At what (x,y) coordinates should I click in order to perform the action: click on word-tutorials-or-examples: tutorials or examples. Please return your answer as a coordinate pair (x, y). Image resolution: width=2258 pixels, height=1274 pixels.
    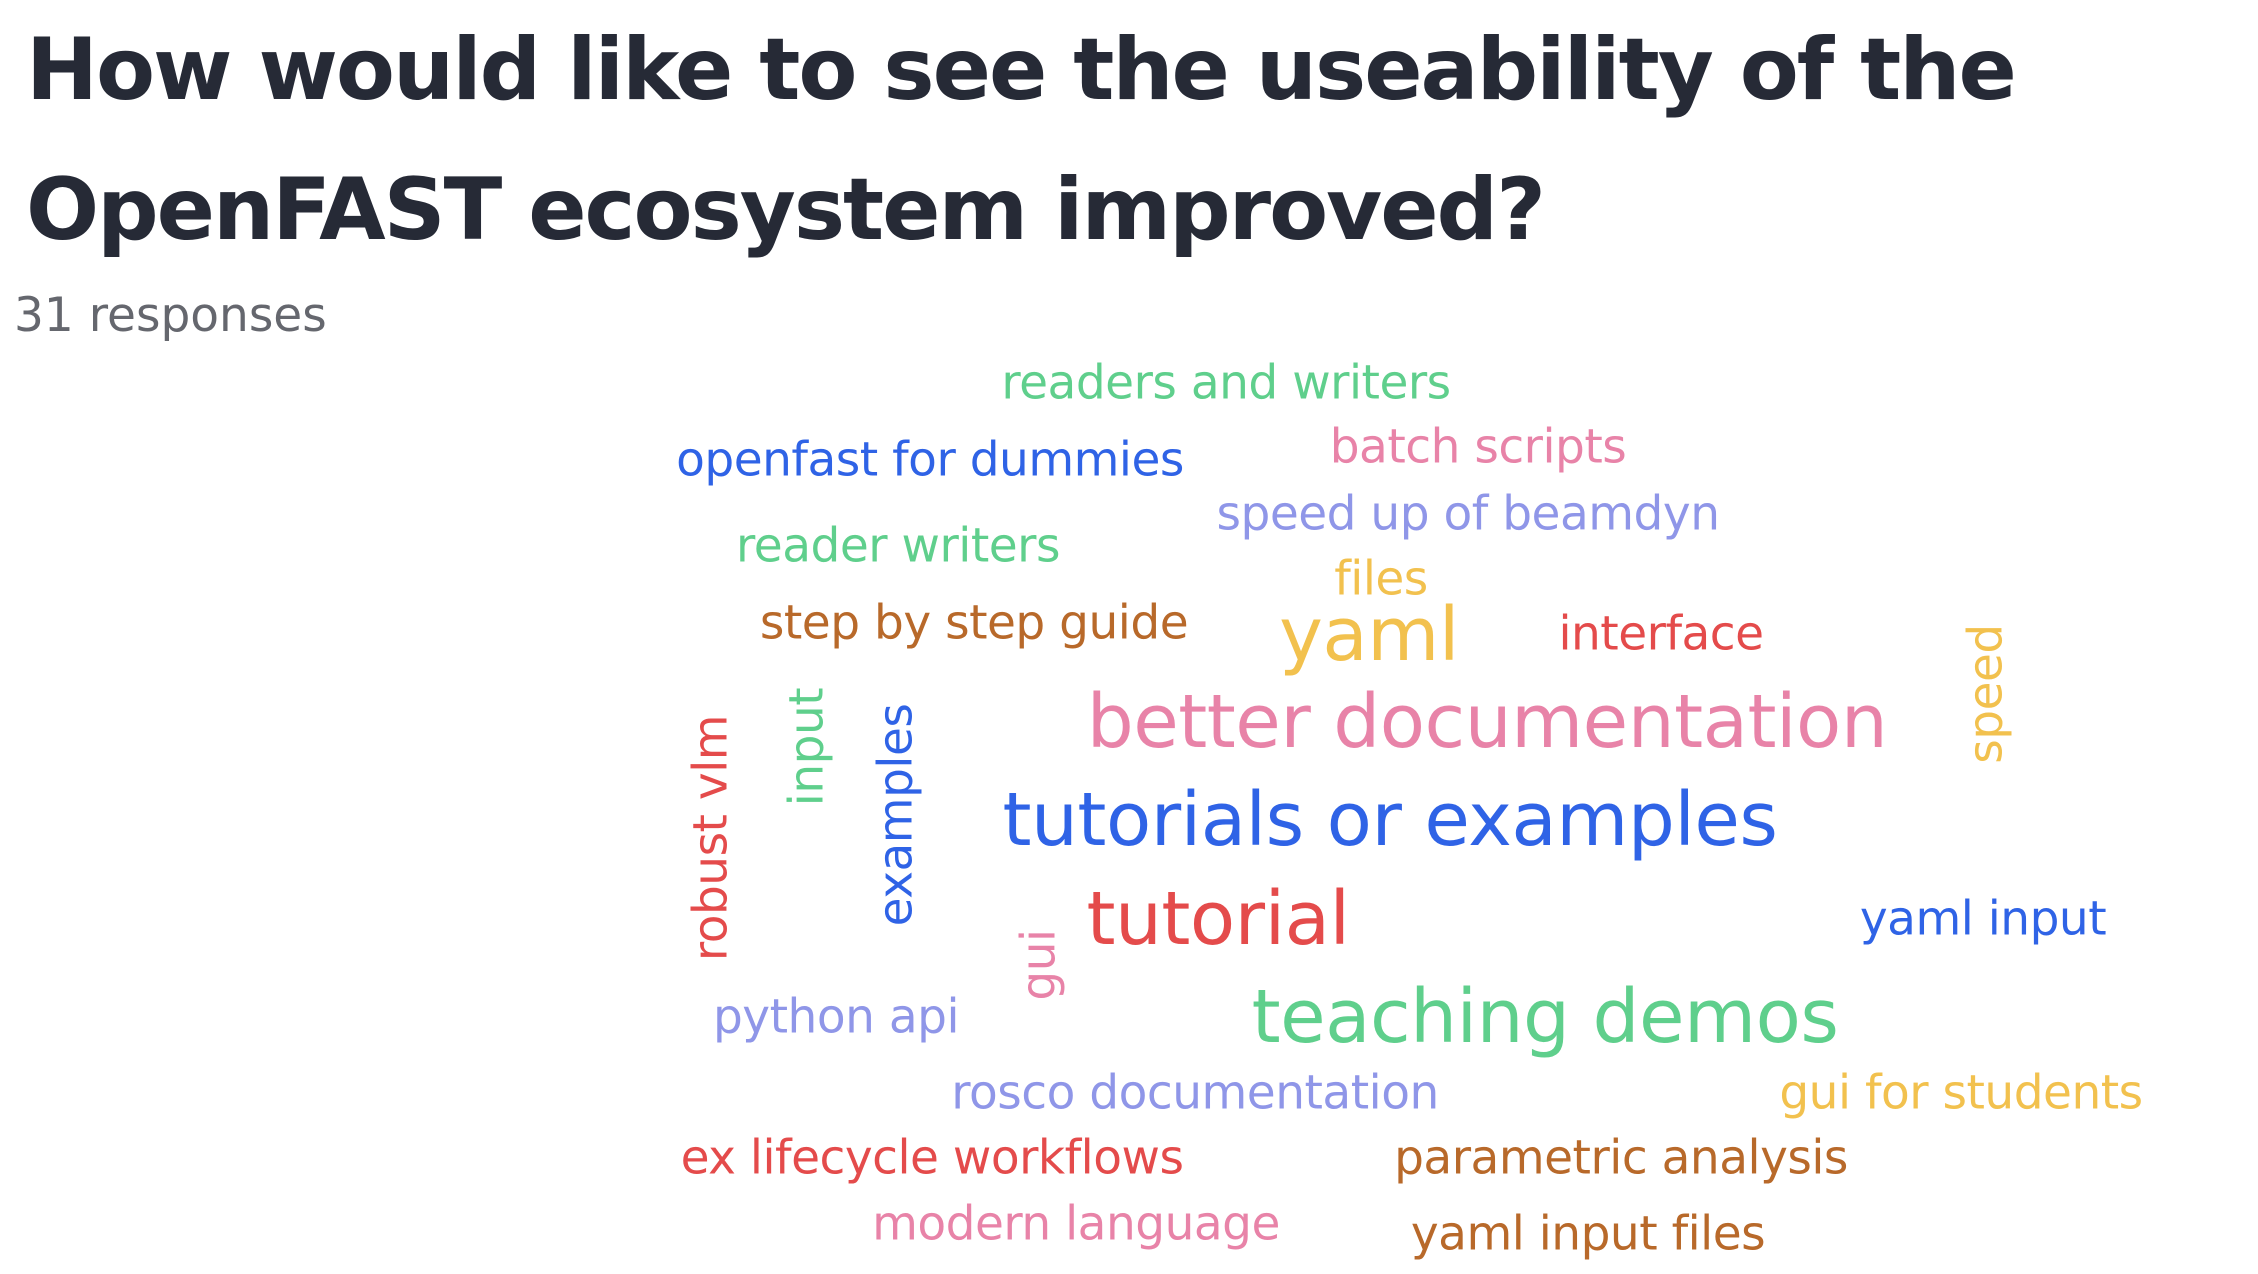
    Looking at the image, I should click on (1390, 820).